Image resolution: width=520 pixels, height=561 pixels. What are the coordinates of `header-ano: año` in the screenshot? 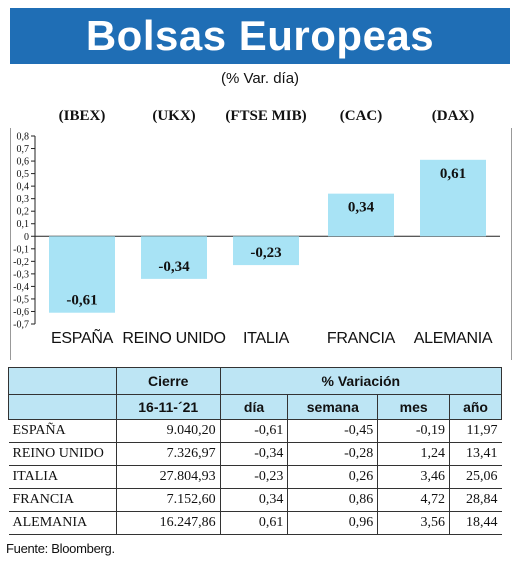 It's located at (475, 407).